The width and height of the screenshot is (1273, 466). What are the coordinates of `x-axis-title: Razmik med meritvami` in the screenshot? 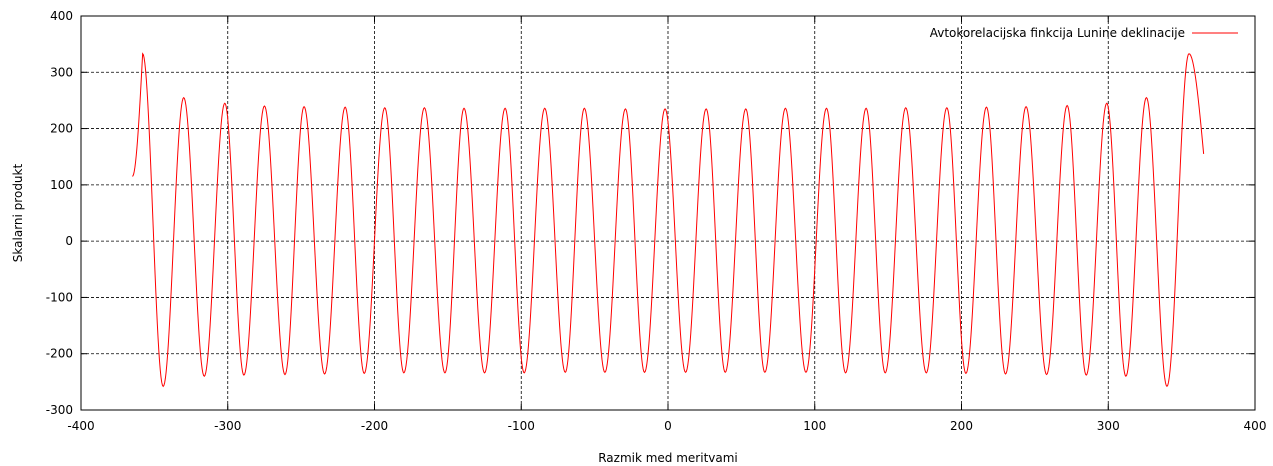 It's located at (668, 458).